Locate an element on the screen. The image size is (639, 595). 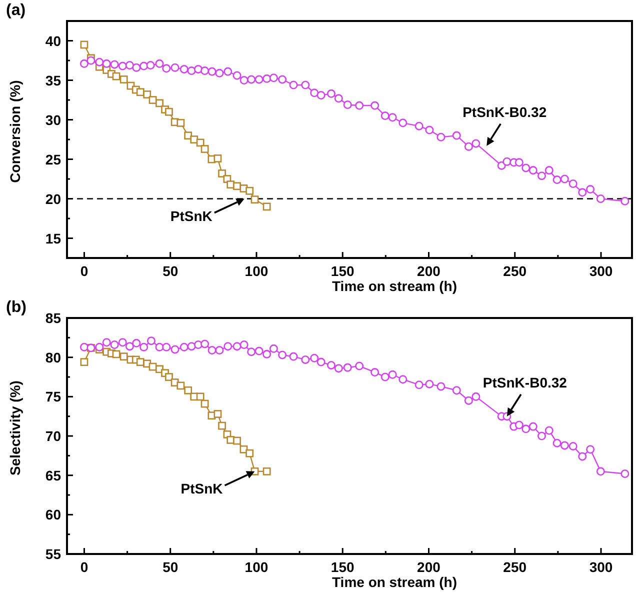
y-tick-label: 40 is located at coordinates (53, 40).